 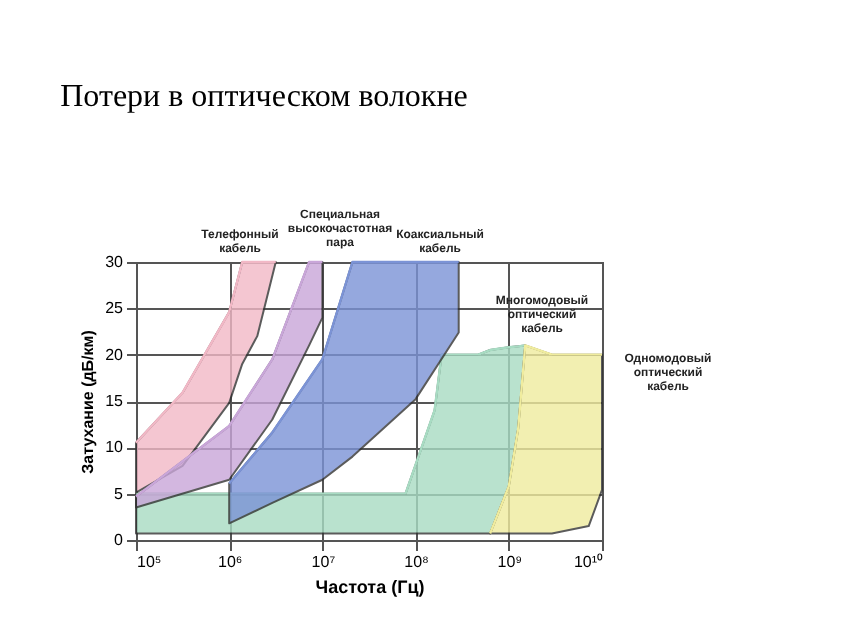 I want to click on x-axis-title: Частота (Гц), so click(x=370, y=587).